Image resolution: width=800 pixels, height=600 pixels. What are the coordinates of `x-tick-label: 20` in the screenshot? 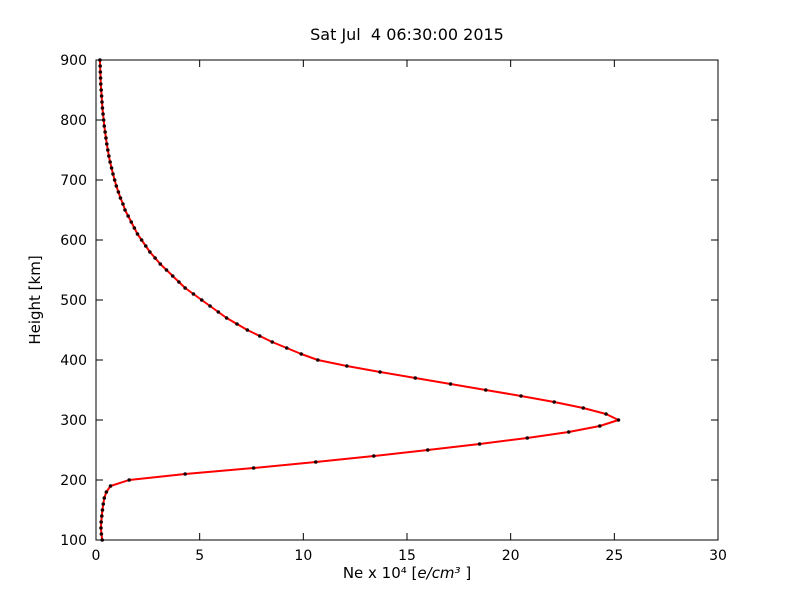 It's located at (511, 556).